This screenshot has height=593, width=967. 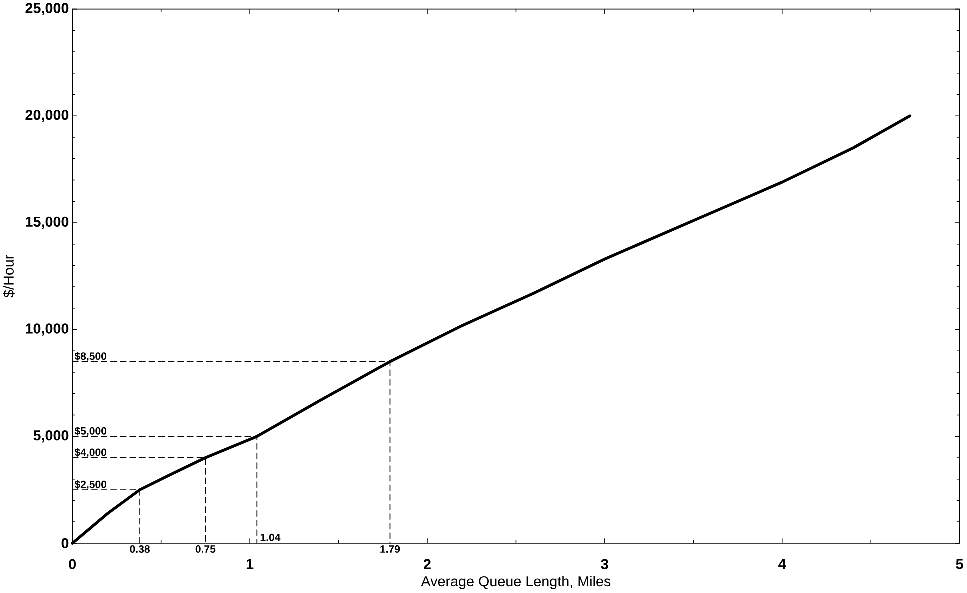 What do you see at coordinates (9, 276) in the screenshot?
I see `y-axis-title: $/Hour` at bounding box center [9, 276].